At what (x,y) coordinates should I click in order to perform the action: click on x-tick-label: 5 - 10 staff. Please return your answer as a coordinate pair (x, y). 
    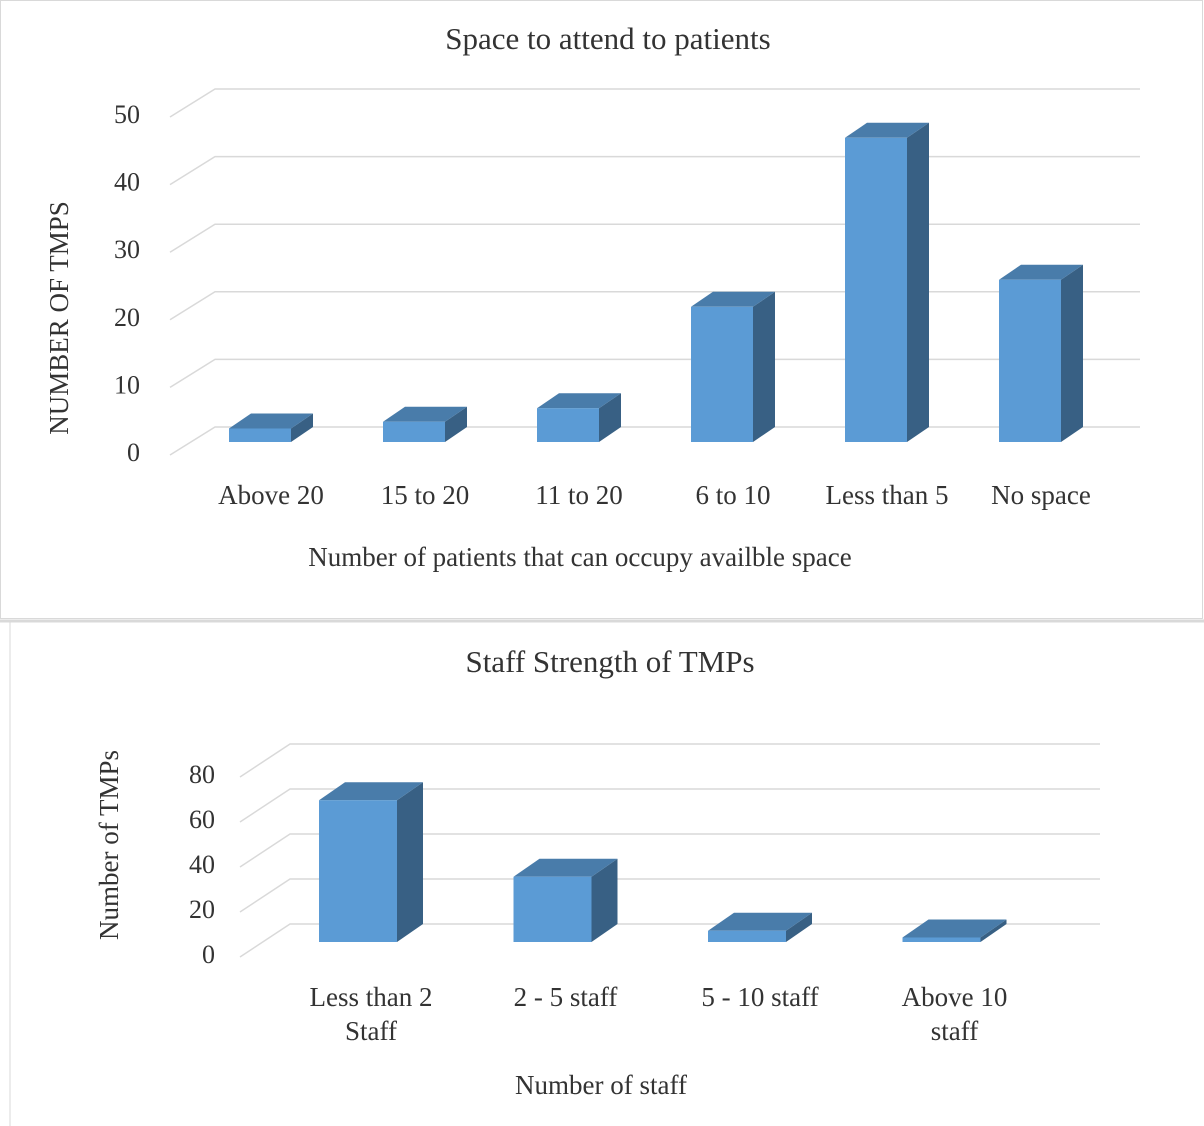
    Looking at the image, I should click on (760, 997).